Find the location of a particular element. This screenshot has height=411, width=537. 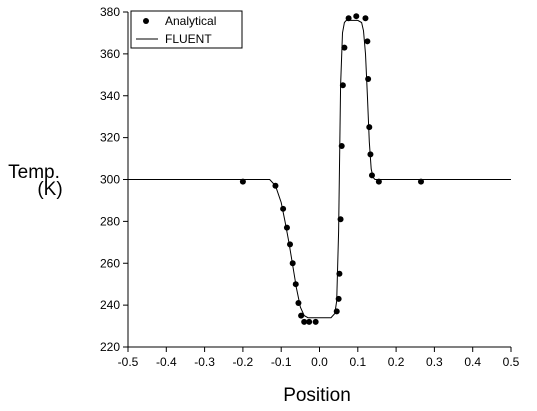

y-tick-label: 220 is located at coordinates (110, 347).